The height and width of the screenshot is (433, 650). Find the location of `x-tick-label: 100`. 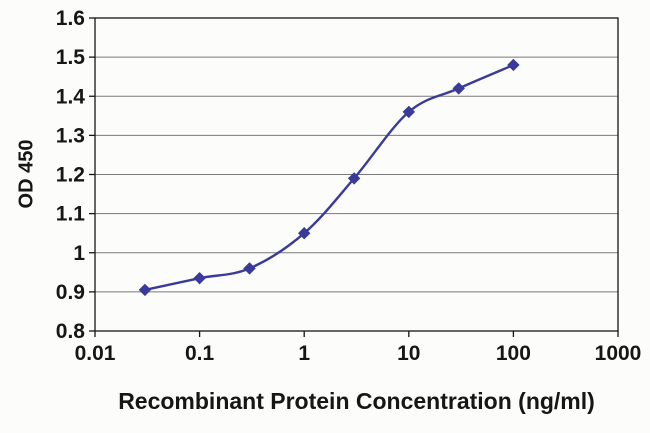

x-tick-label: 100 is located at coordinates (513, 353).